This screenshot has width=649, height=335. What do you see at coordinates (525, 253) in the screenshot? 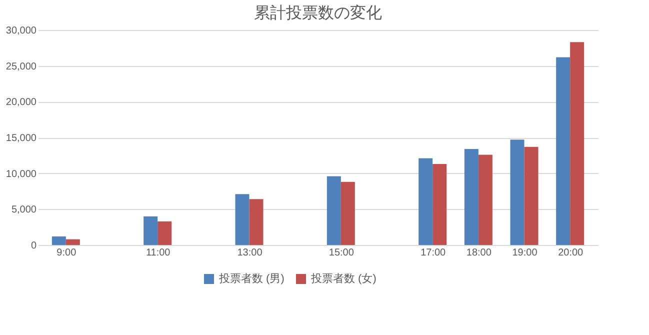
I see `x-tick-label: 19:00` at bounding box center [525, 253].